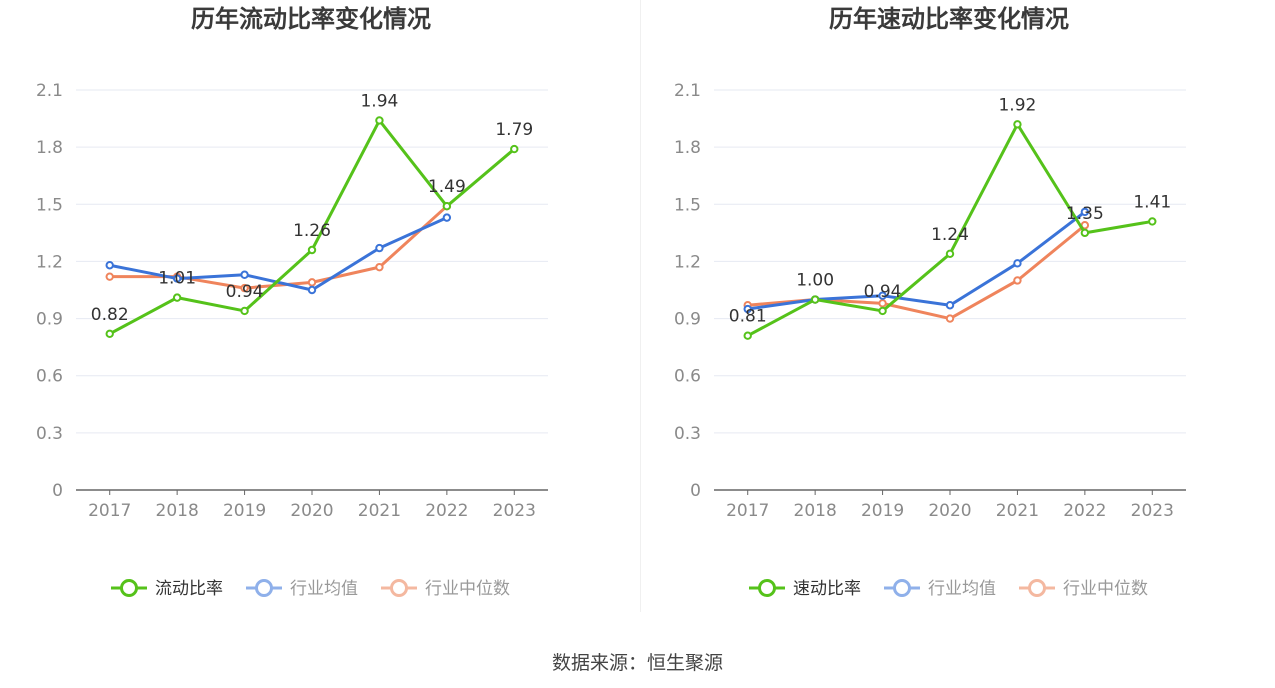 This screenshot has height=688, width=1275. What do you see at coordinates (1152, 202) in the screenshot?
I see `data-label: 1.41` at bounding box center [1152, 202].